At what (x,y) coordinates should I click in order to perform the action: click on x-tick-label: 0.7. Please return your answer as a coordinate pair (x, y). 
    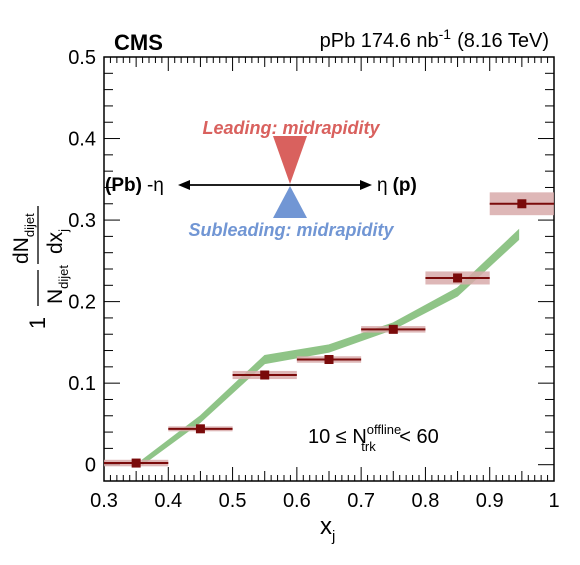
    Looking at the image, I should click on (361, 501).